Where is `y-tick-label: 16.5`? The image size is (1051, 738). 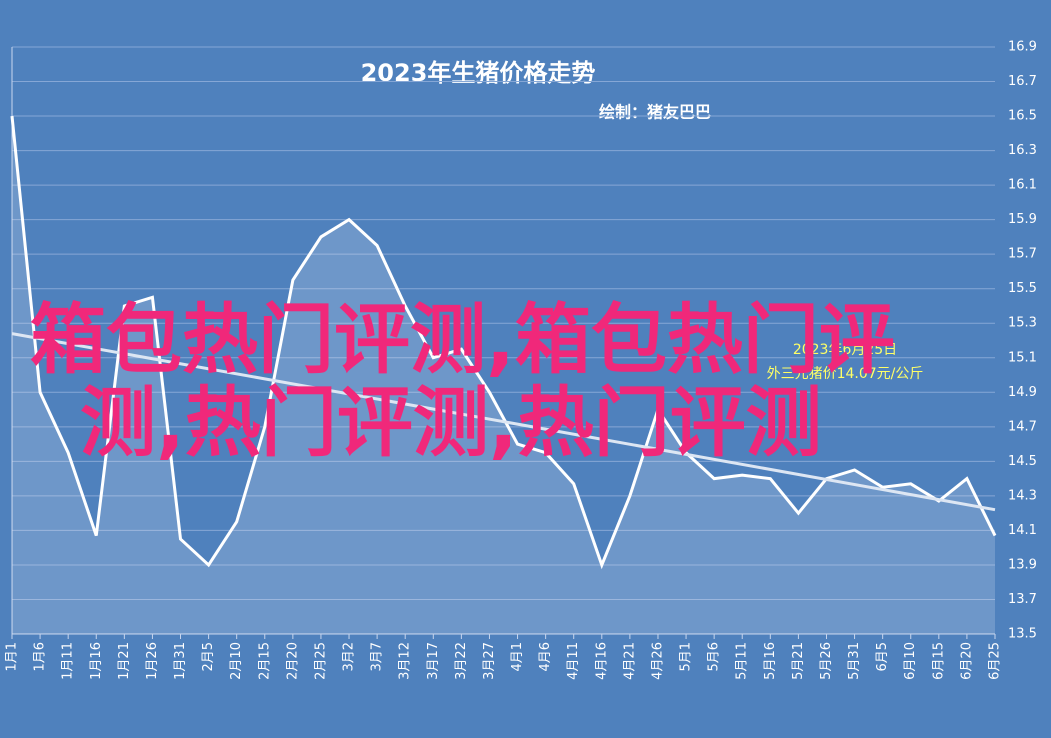
y-tick-label: 16.5 is located at coordinates (1022, 116).